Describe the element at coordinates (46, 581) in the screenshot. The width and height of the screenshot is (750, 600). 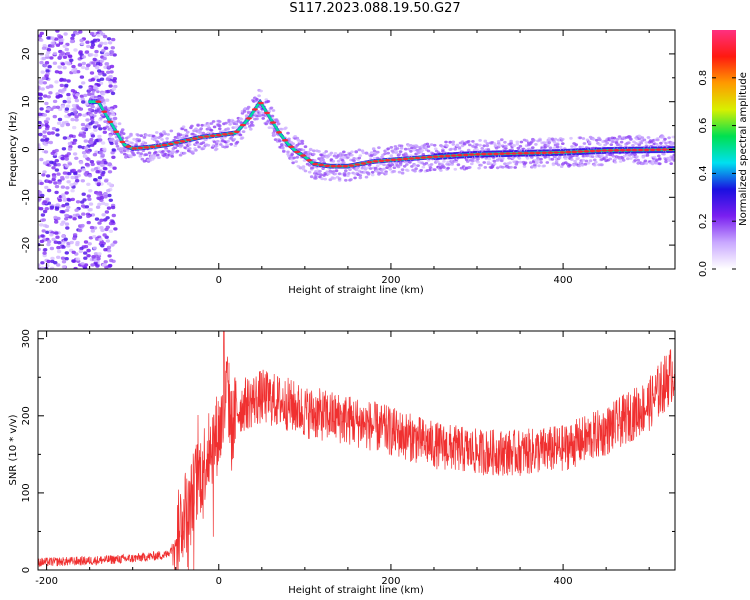
I see `snr-x-tick-label: -200` at that location.